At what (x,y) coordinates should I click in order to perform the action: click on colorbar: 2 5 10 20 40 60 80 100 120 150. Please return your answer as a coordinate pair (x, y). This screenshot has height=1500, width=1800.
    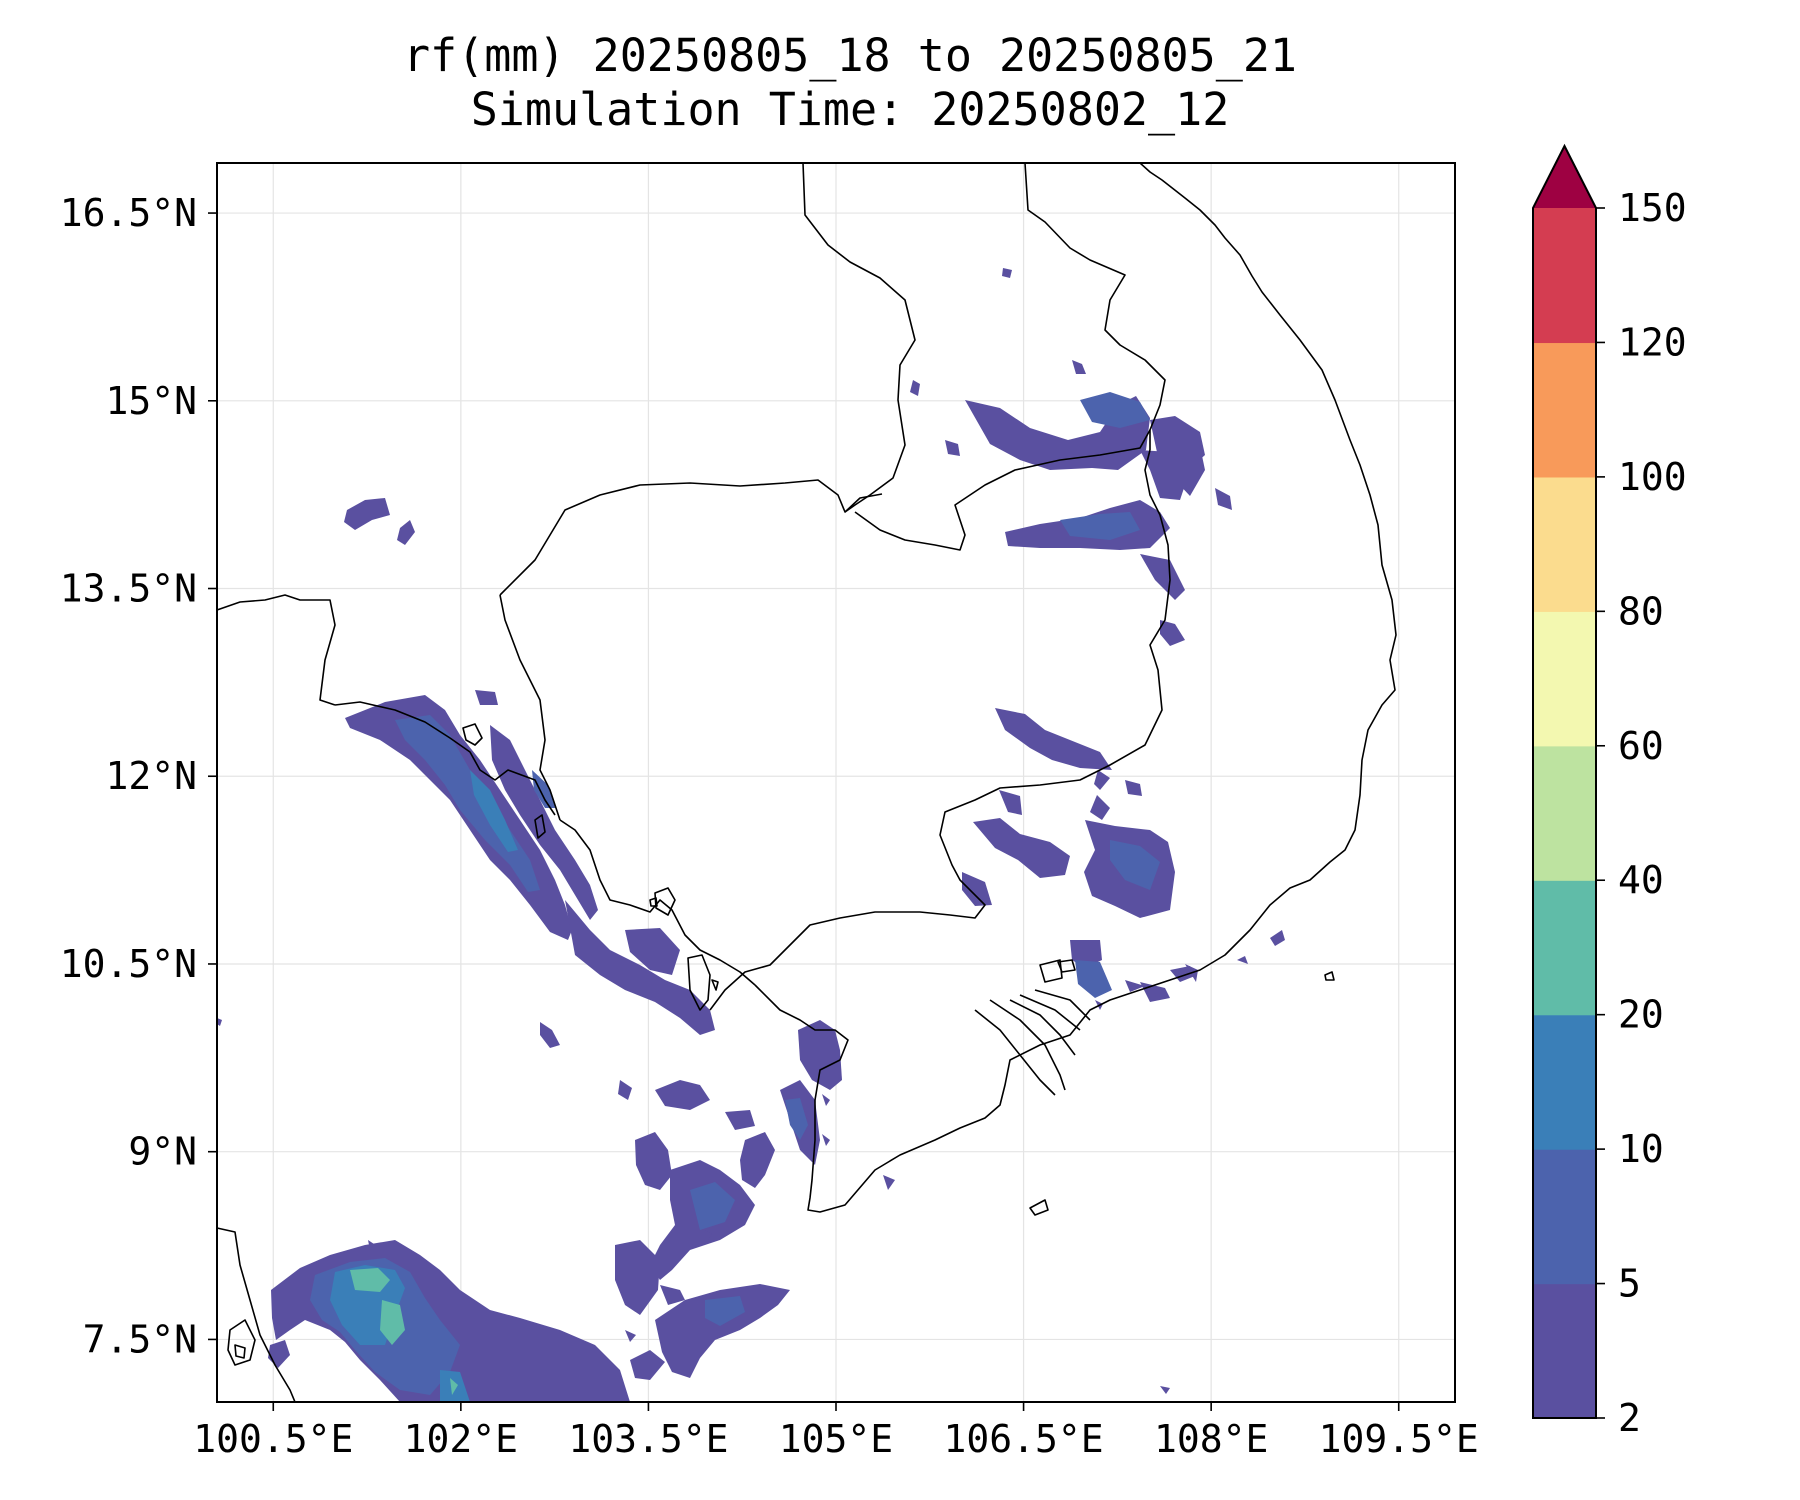
    Looking at the image, I should click on (1609, 791).